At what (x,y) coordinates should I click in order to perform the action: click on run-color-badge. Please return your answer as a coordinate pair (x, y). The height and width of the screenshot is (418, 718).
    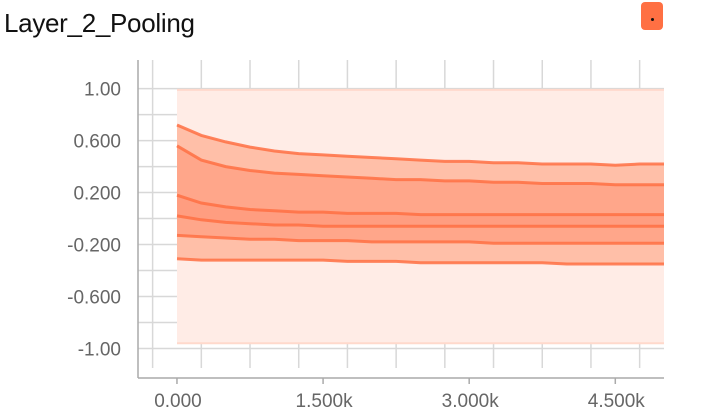
    Looking at the image, I should click on (652, 16).